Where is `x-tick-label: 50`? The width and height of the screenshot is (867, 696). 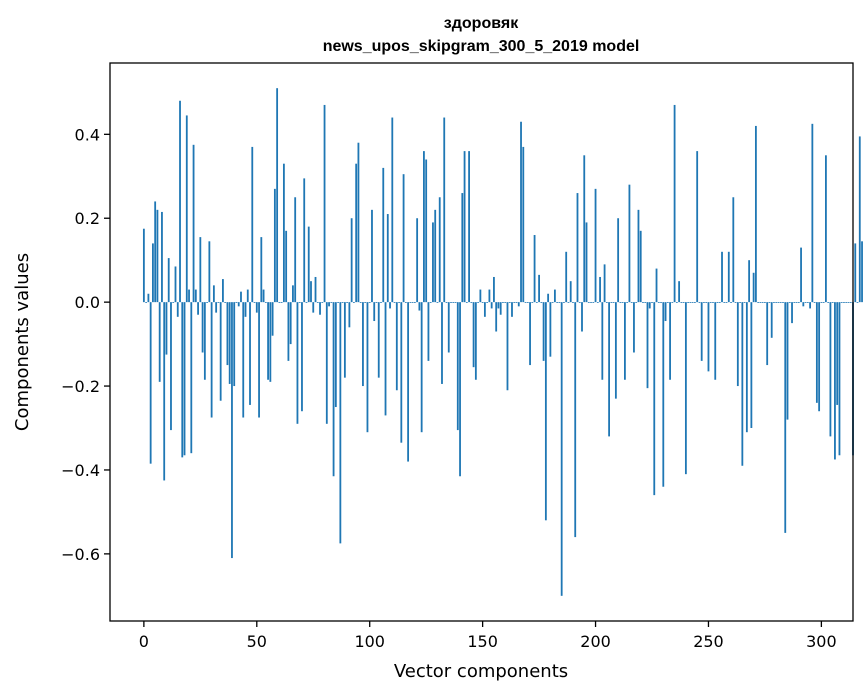 x-tick-label: 50 is located at coordinates (257, 641).